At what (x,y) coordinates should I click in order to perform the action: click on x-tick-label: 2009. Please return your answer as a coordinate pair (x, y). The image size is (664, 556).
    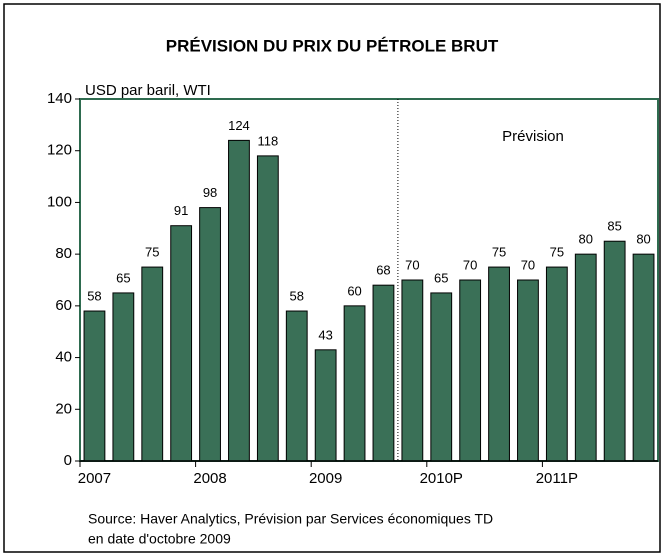
    Looking at the image, I should click on (325, 478).